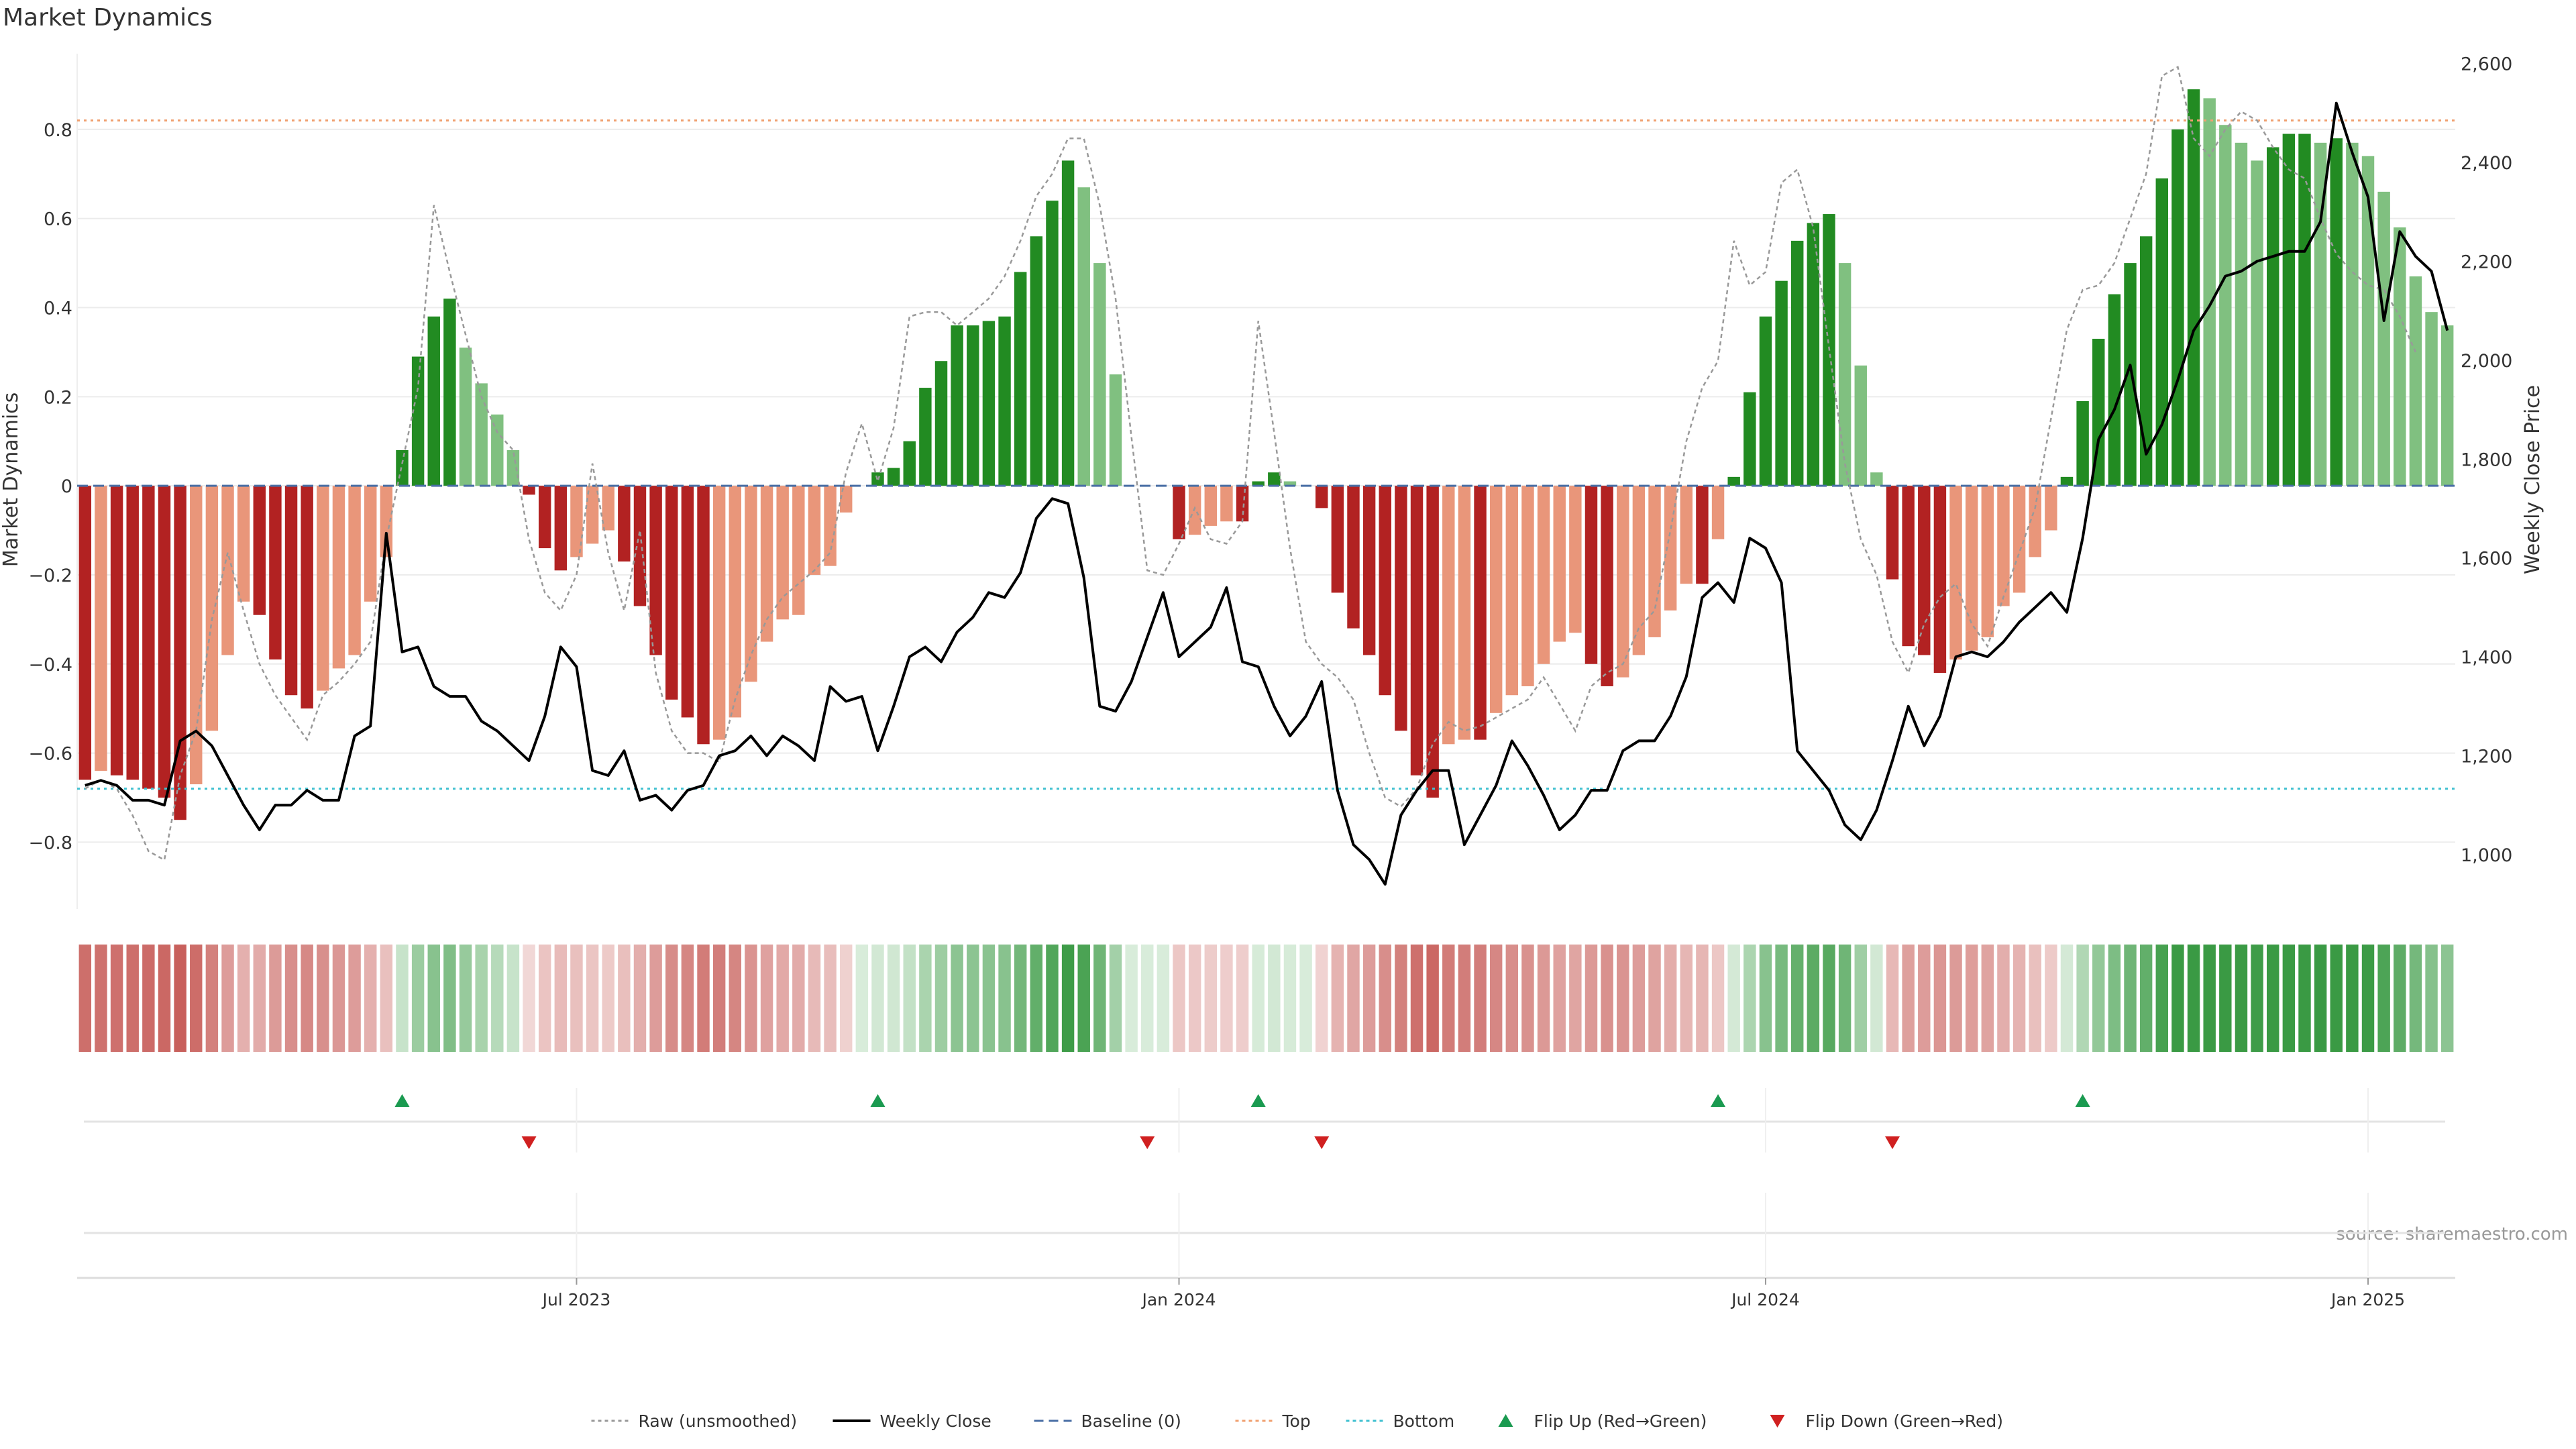  Describe the element at coordinates (2452, 1234) in the screenshot. I see `source-note: source: sharemaestro.com` at that location.